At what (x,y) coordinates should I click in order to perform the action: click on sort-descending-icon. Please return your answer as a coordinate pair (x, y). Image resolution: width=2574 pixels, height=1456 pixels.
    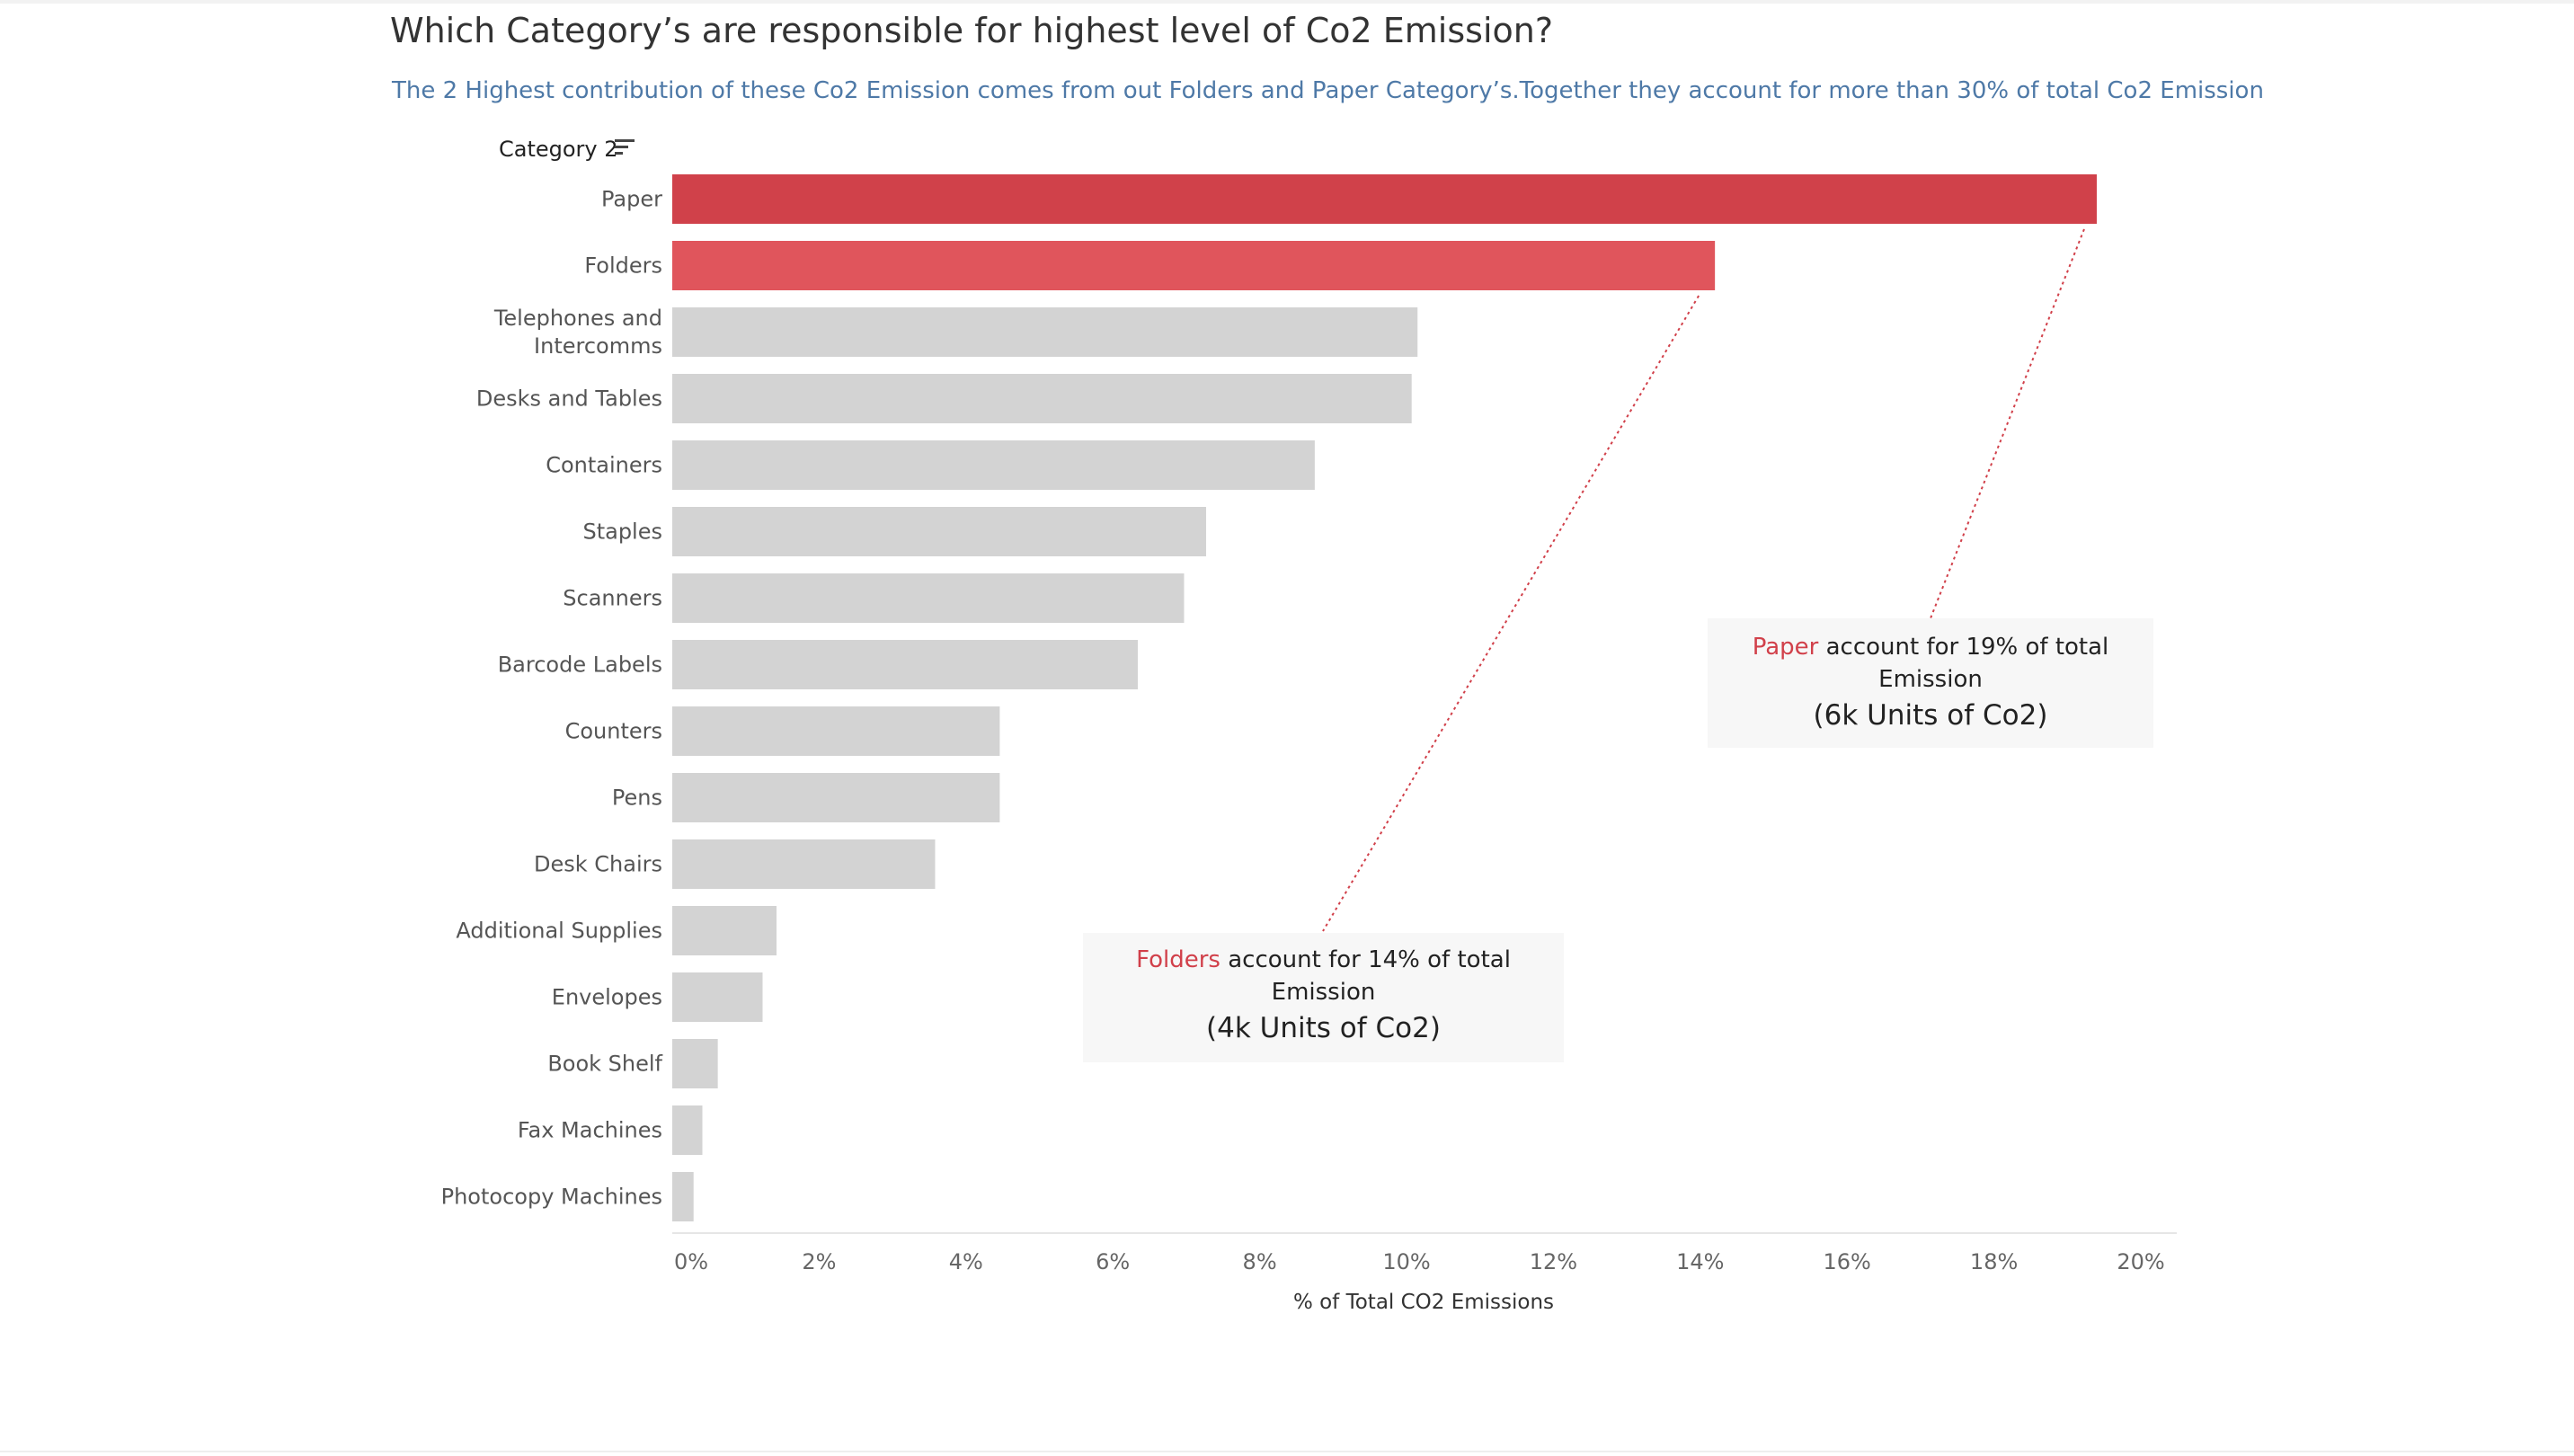
    Looking at the image, I should click on (625, 148).